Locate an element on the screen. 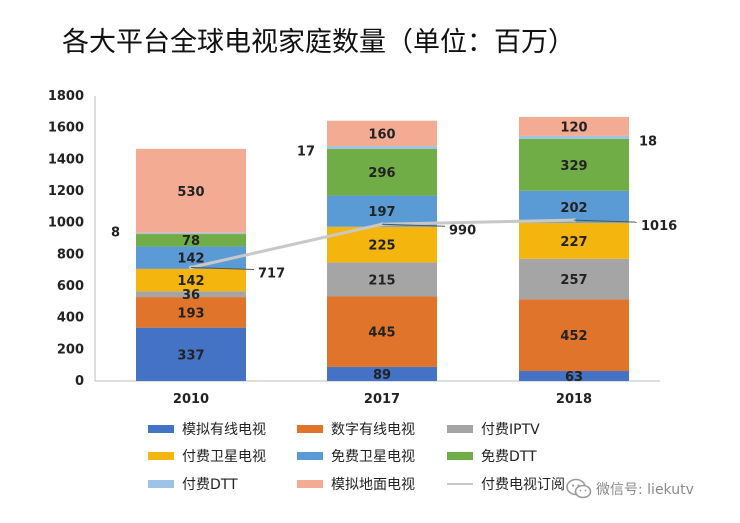 This screenshot has height=523, width=740. bar-value-label: 36 is located at coordinates (191, 295).